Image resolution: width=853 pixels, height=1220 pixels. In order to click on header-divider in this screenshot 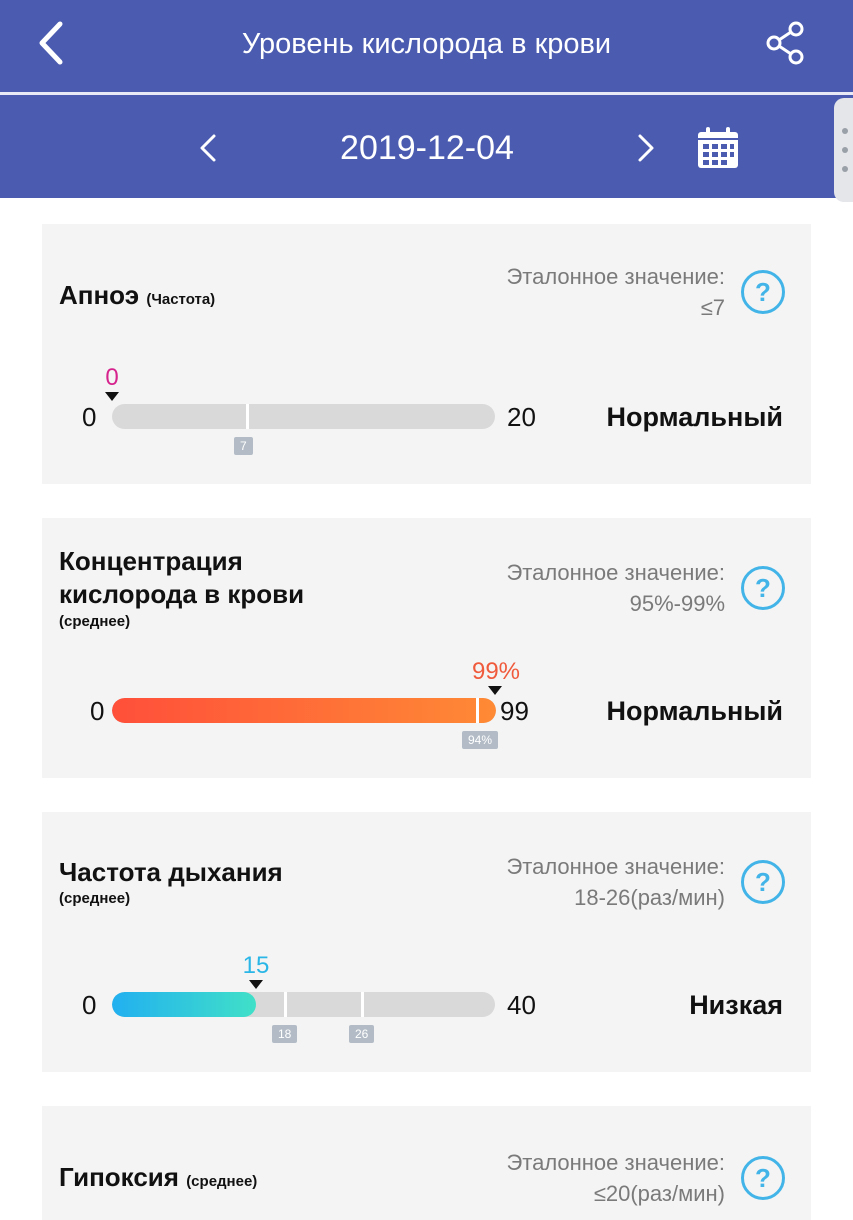, I will do `click(426, 93)`.